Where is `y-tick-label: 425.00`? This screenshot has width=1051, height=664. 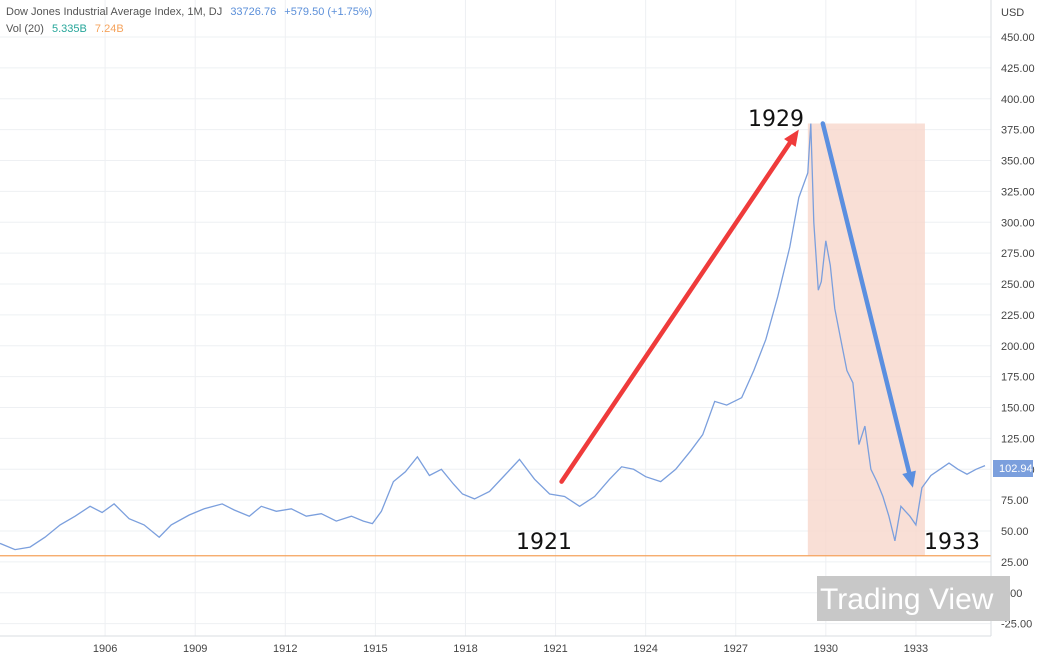
y-tick-label: 425.00 is located at coordinates (1018, 69).